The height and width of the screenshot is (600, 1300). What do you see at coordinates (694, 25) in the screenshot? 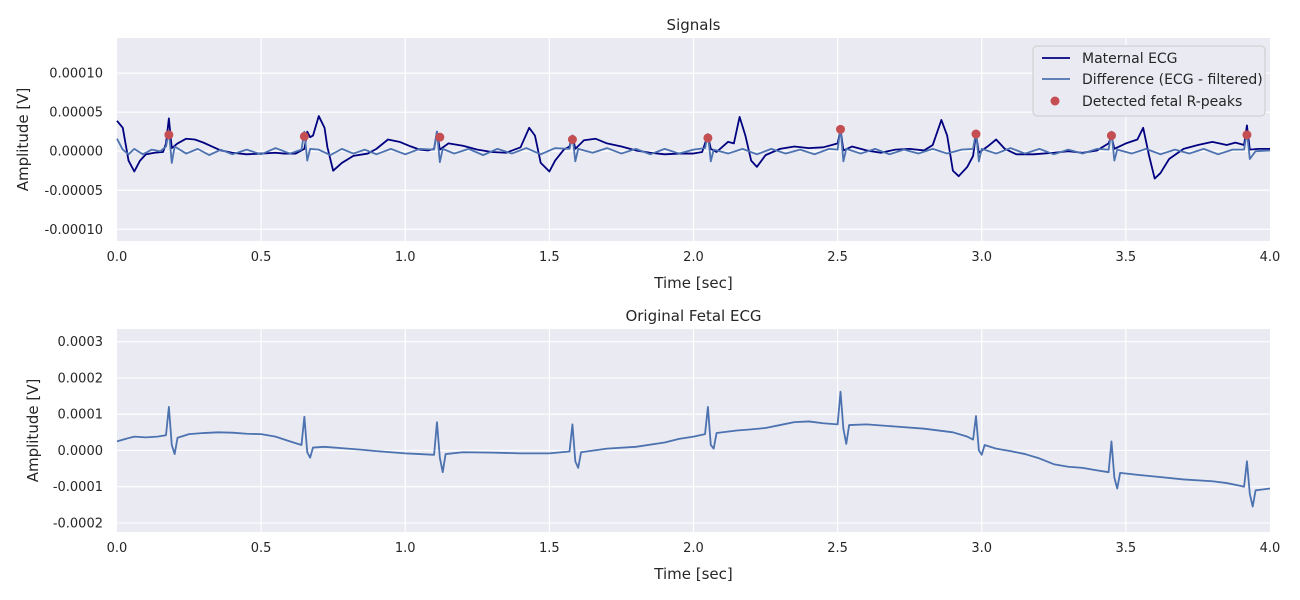
I see `signals-title: Signals` at bounding box center [694, 25].